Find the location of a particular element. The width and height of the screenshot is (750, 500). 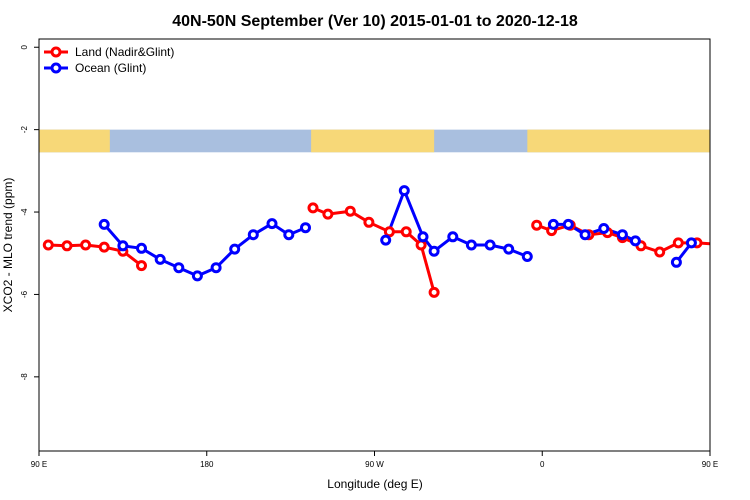

y-tick-label: -2 is located at coordinates (24, 130).